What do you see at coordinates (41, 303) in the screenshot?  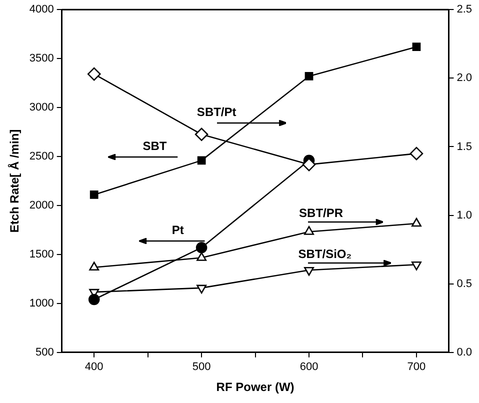 I see `y-tick-label: 1000` at bounding box center [41, 303].